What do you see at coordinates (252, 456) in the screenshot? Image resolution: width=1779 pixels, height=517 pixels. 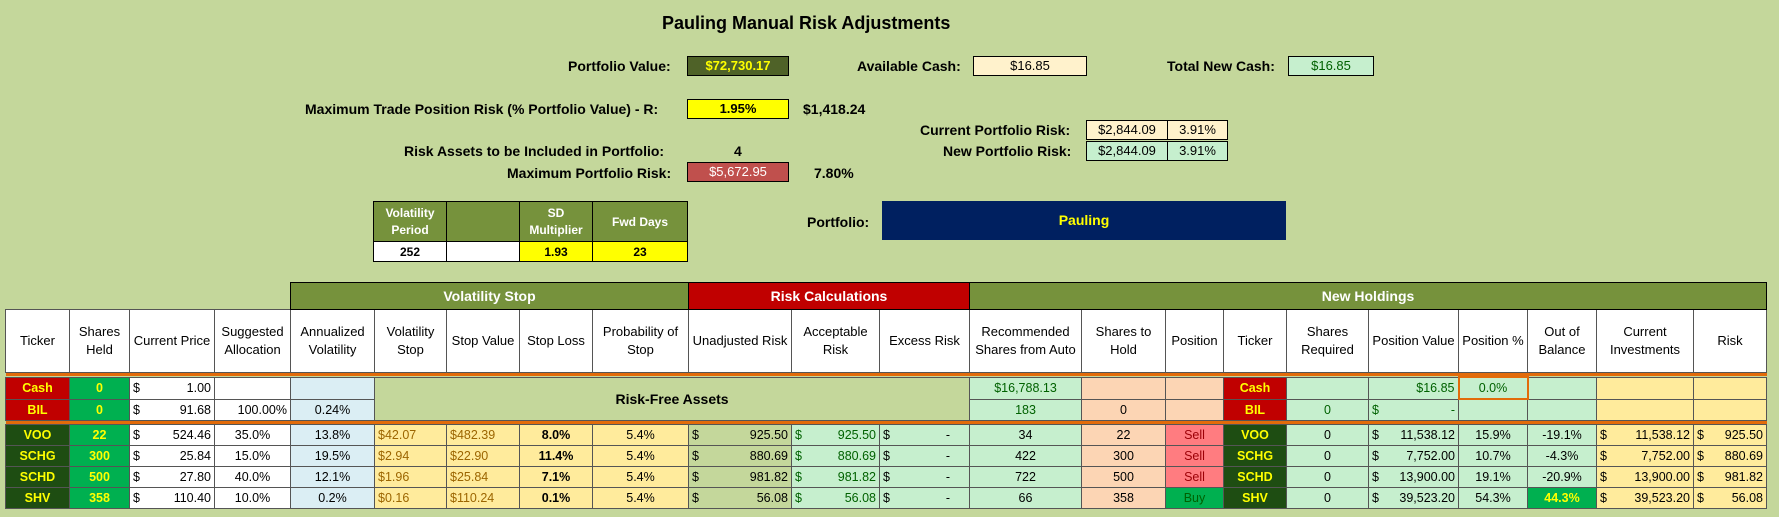 I see `alloc-cell: 15.0%` at bounding box center [252, 456].